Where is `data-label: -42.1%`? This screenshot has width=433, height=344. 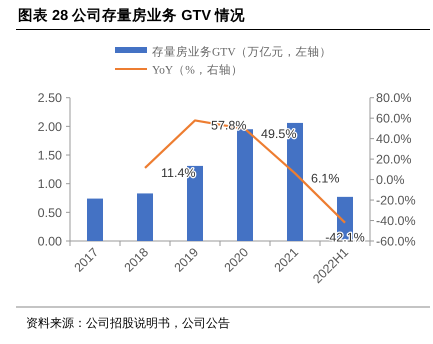 data-label: -42.1% is located at coordinates (345, 237).